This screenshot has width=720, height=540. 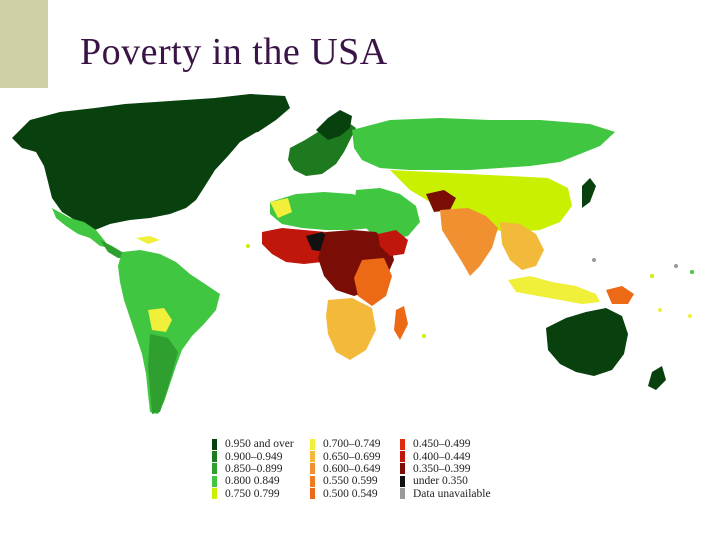 I want to click on legend-item: 0.850–0.899, so click(x=258, y=469).